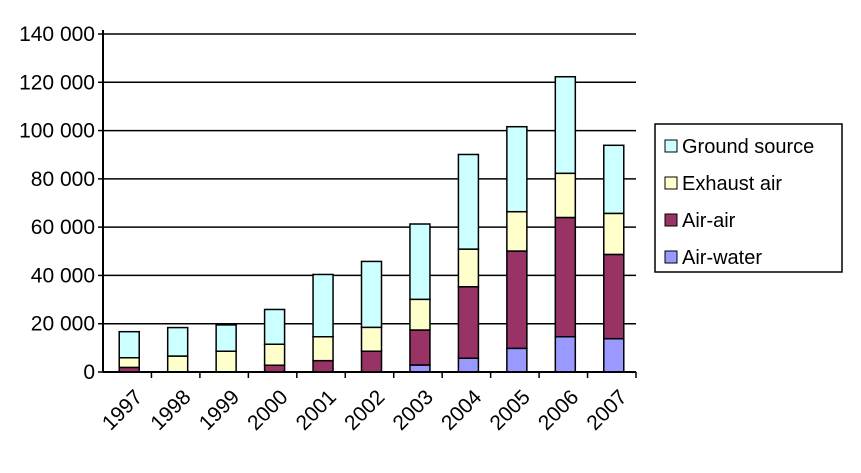  I want to click on legend-box, so click(748, 198).